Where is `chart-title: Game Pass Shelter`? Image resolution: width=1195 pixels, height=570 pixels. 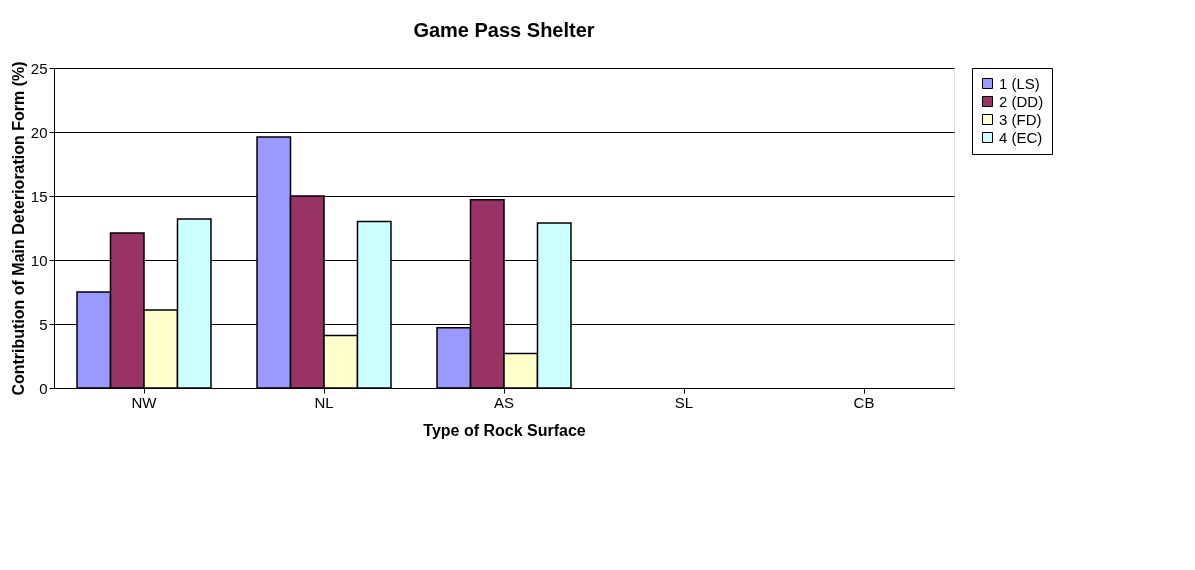 chart-title: Game Pass Shelter is located at coordinates (504, 29).